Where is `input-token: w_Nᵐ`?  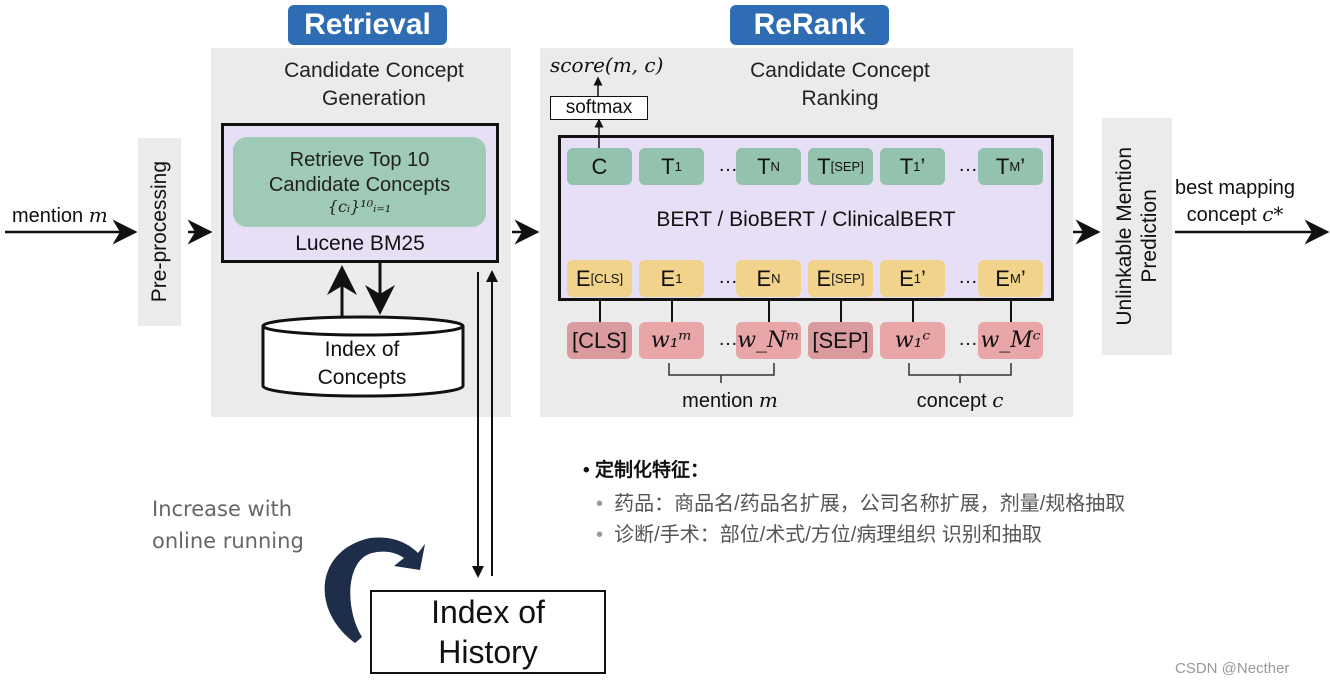
input-token: w_Nᵐ is located at coordinates (768, 340).